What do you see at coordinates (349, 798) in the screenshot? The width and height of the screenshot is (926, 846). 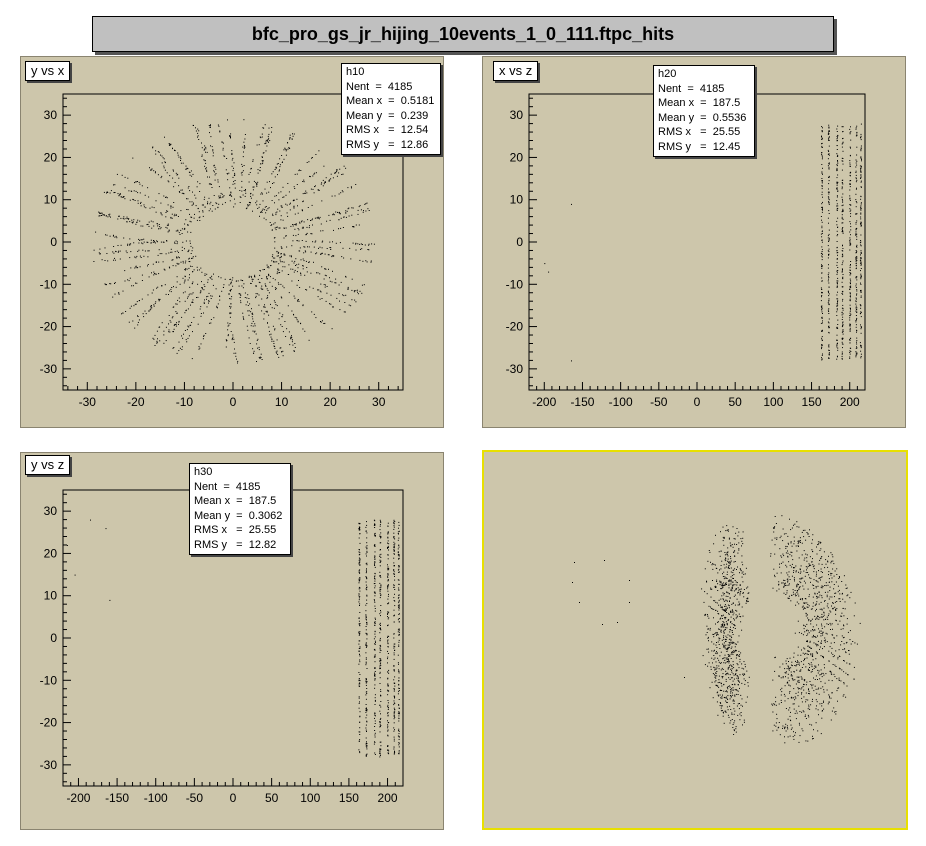 I see `x-tick-label: 150` at bounding box center [349, 798].